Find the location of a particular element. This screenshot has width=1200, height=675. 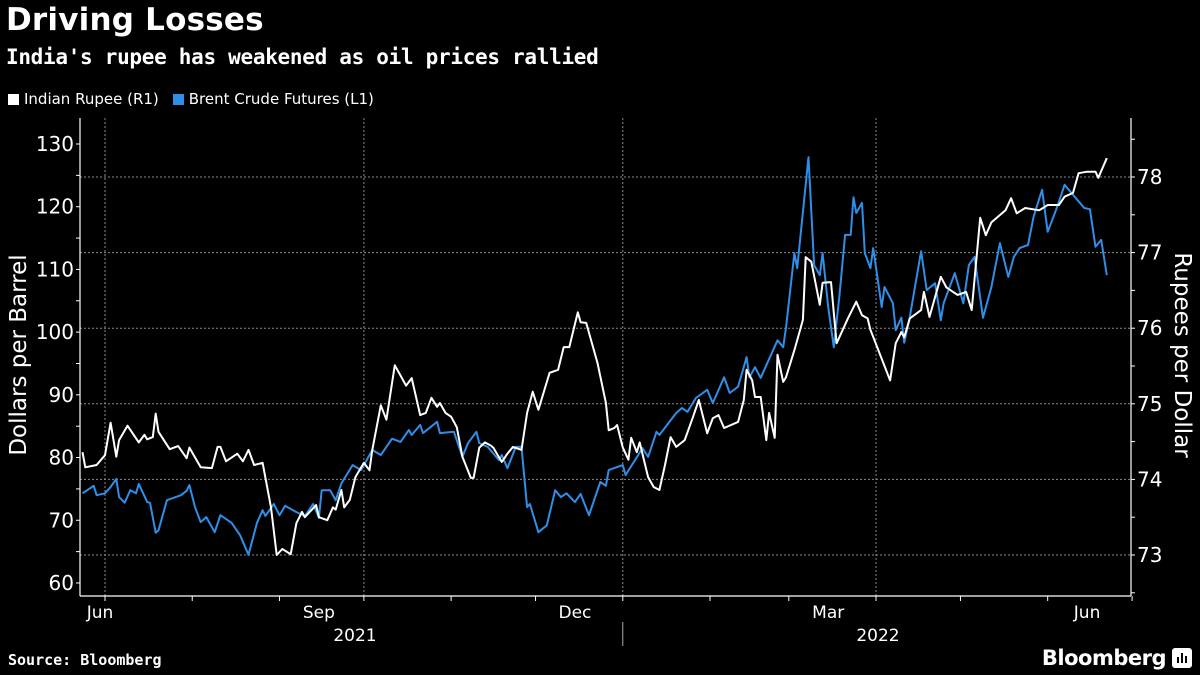

chart-title: Driving Losses is located at coordinates (135, 20).